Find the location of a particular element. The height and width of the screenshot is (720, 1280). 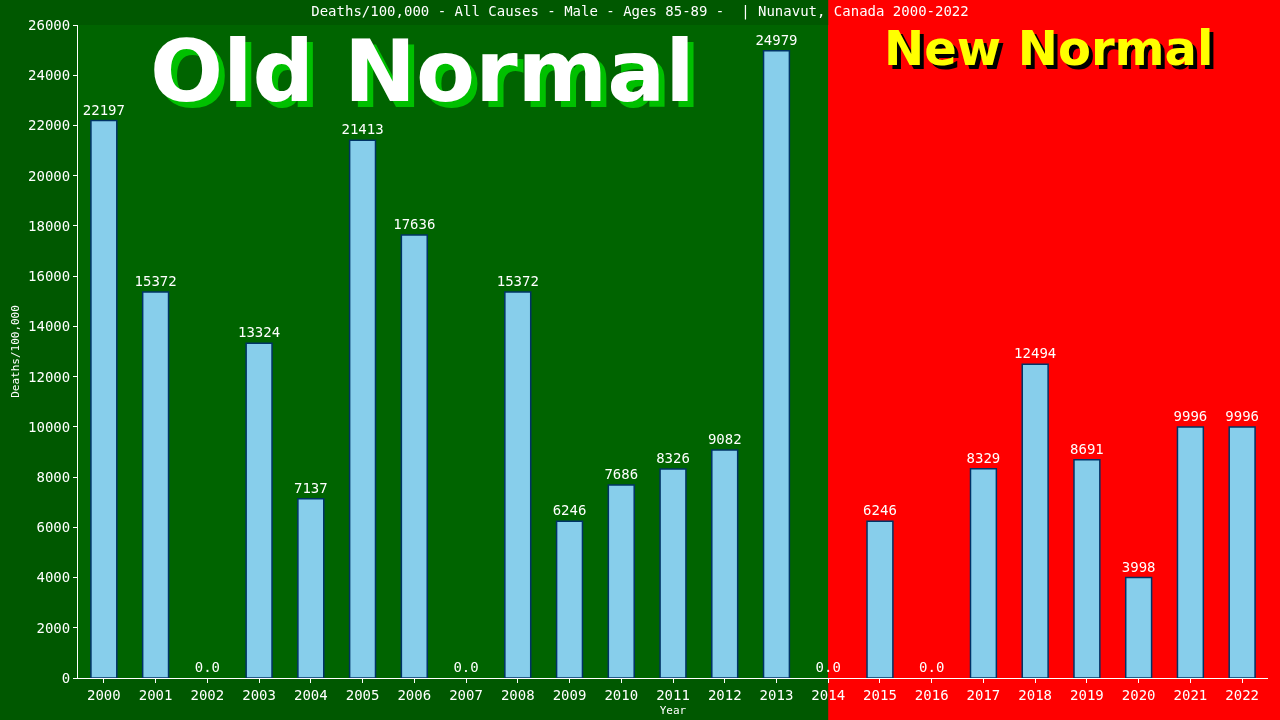

x-tick-label: 2021 is located at coordinates (1190, 694).